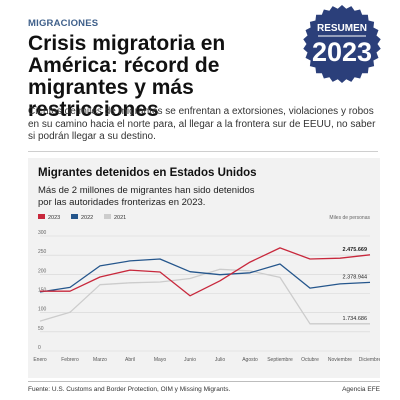 This screenshot has height=400, width=400. Describe the element at coordinates (355, 250) in the screenshot. I see `annotation-2023: 2.475.669` at that location.